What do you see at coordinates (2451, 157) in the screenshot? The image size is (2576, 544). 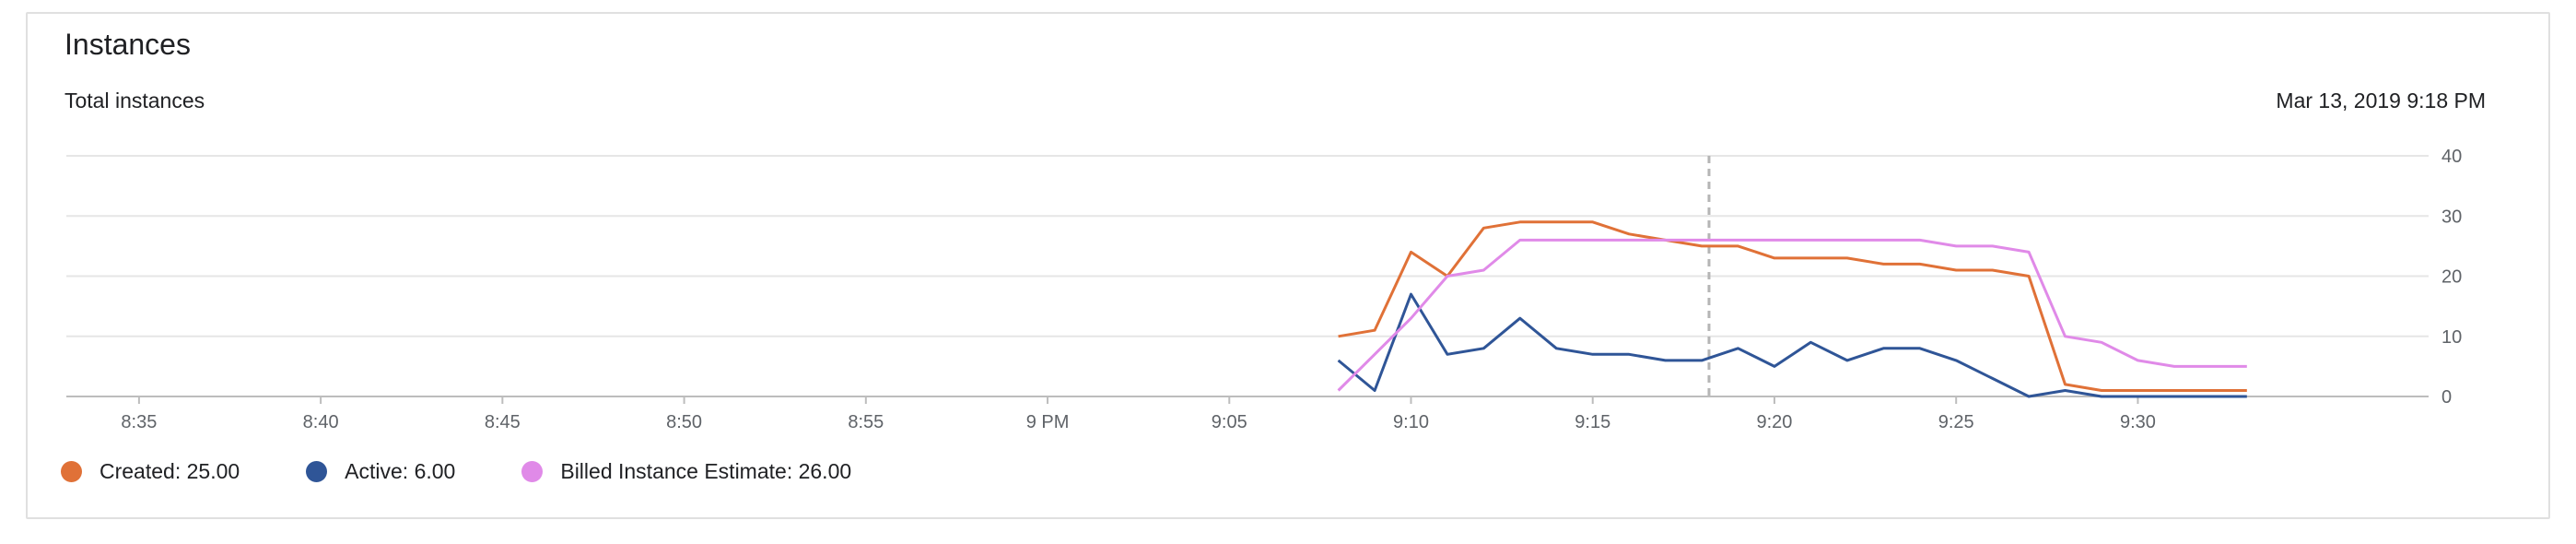 I see `y-tick-label: 40` at bounding box center [2451, 157].